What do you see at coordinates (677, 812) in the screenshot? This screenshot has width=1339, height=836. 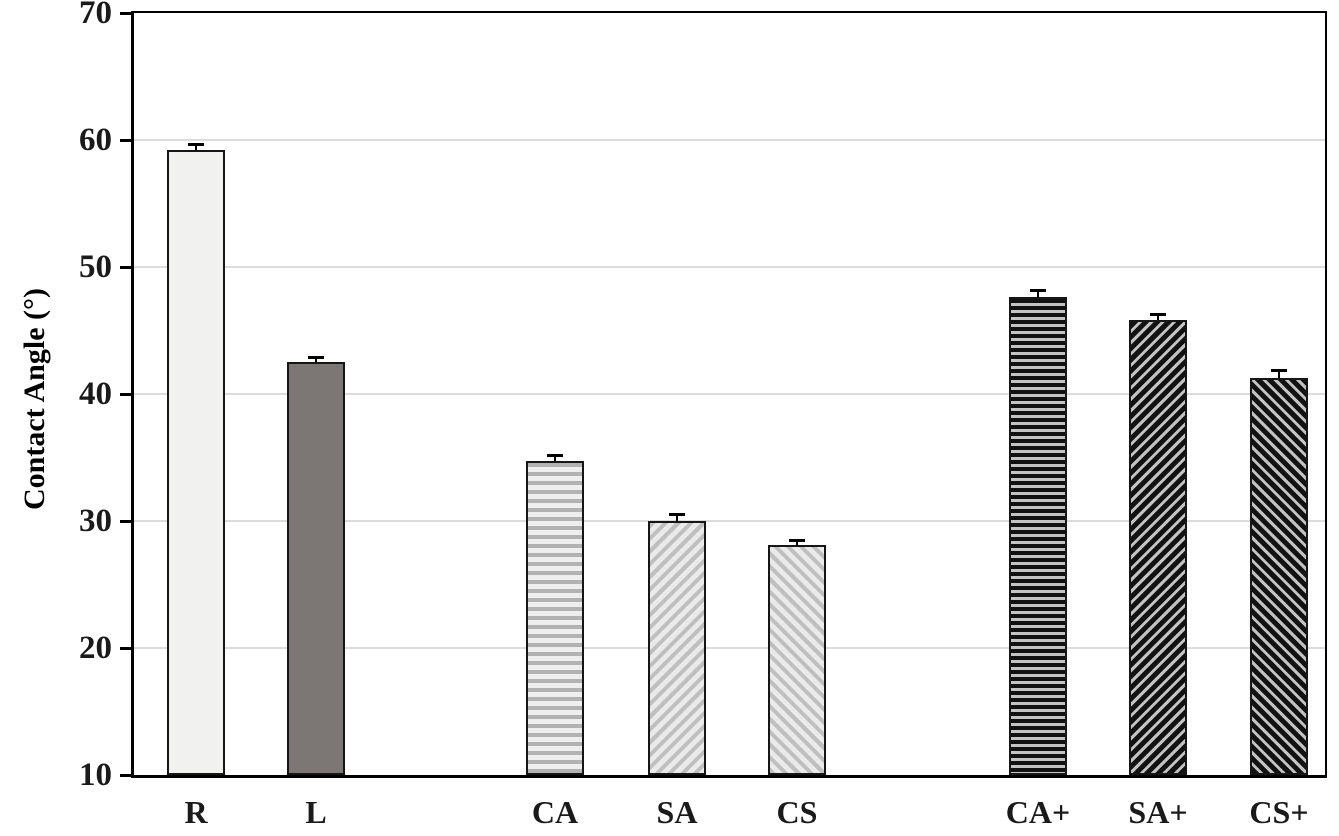 I see `x-axis-label-SA: SA` at bounding box center [677, 812].